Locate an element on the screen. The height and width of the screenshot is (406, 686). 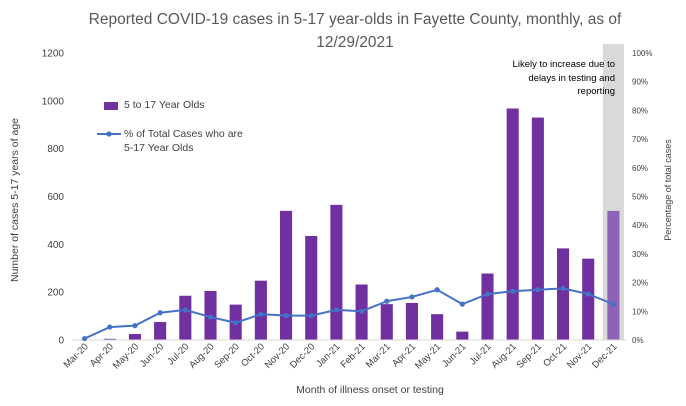
y-tick-label: 200 is located at coordinates (55, 293).